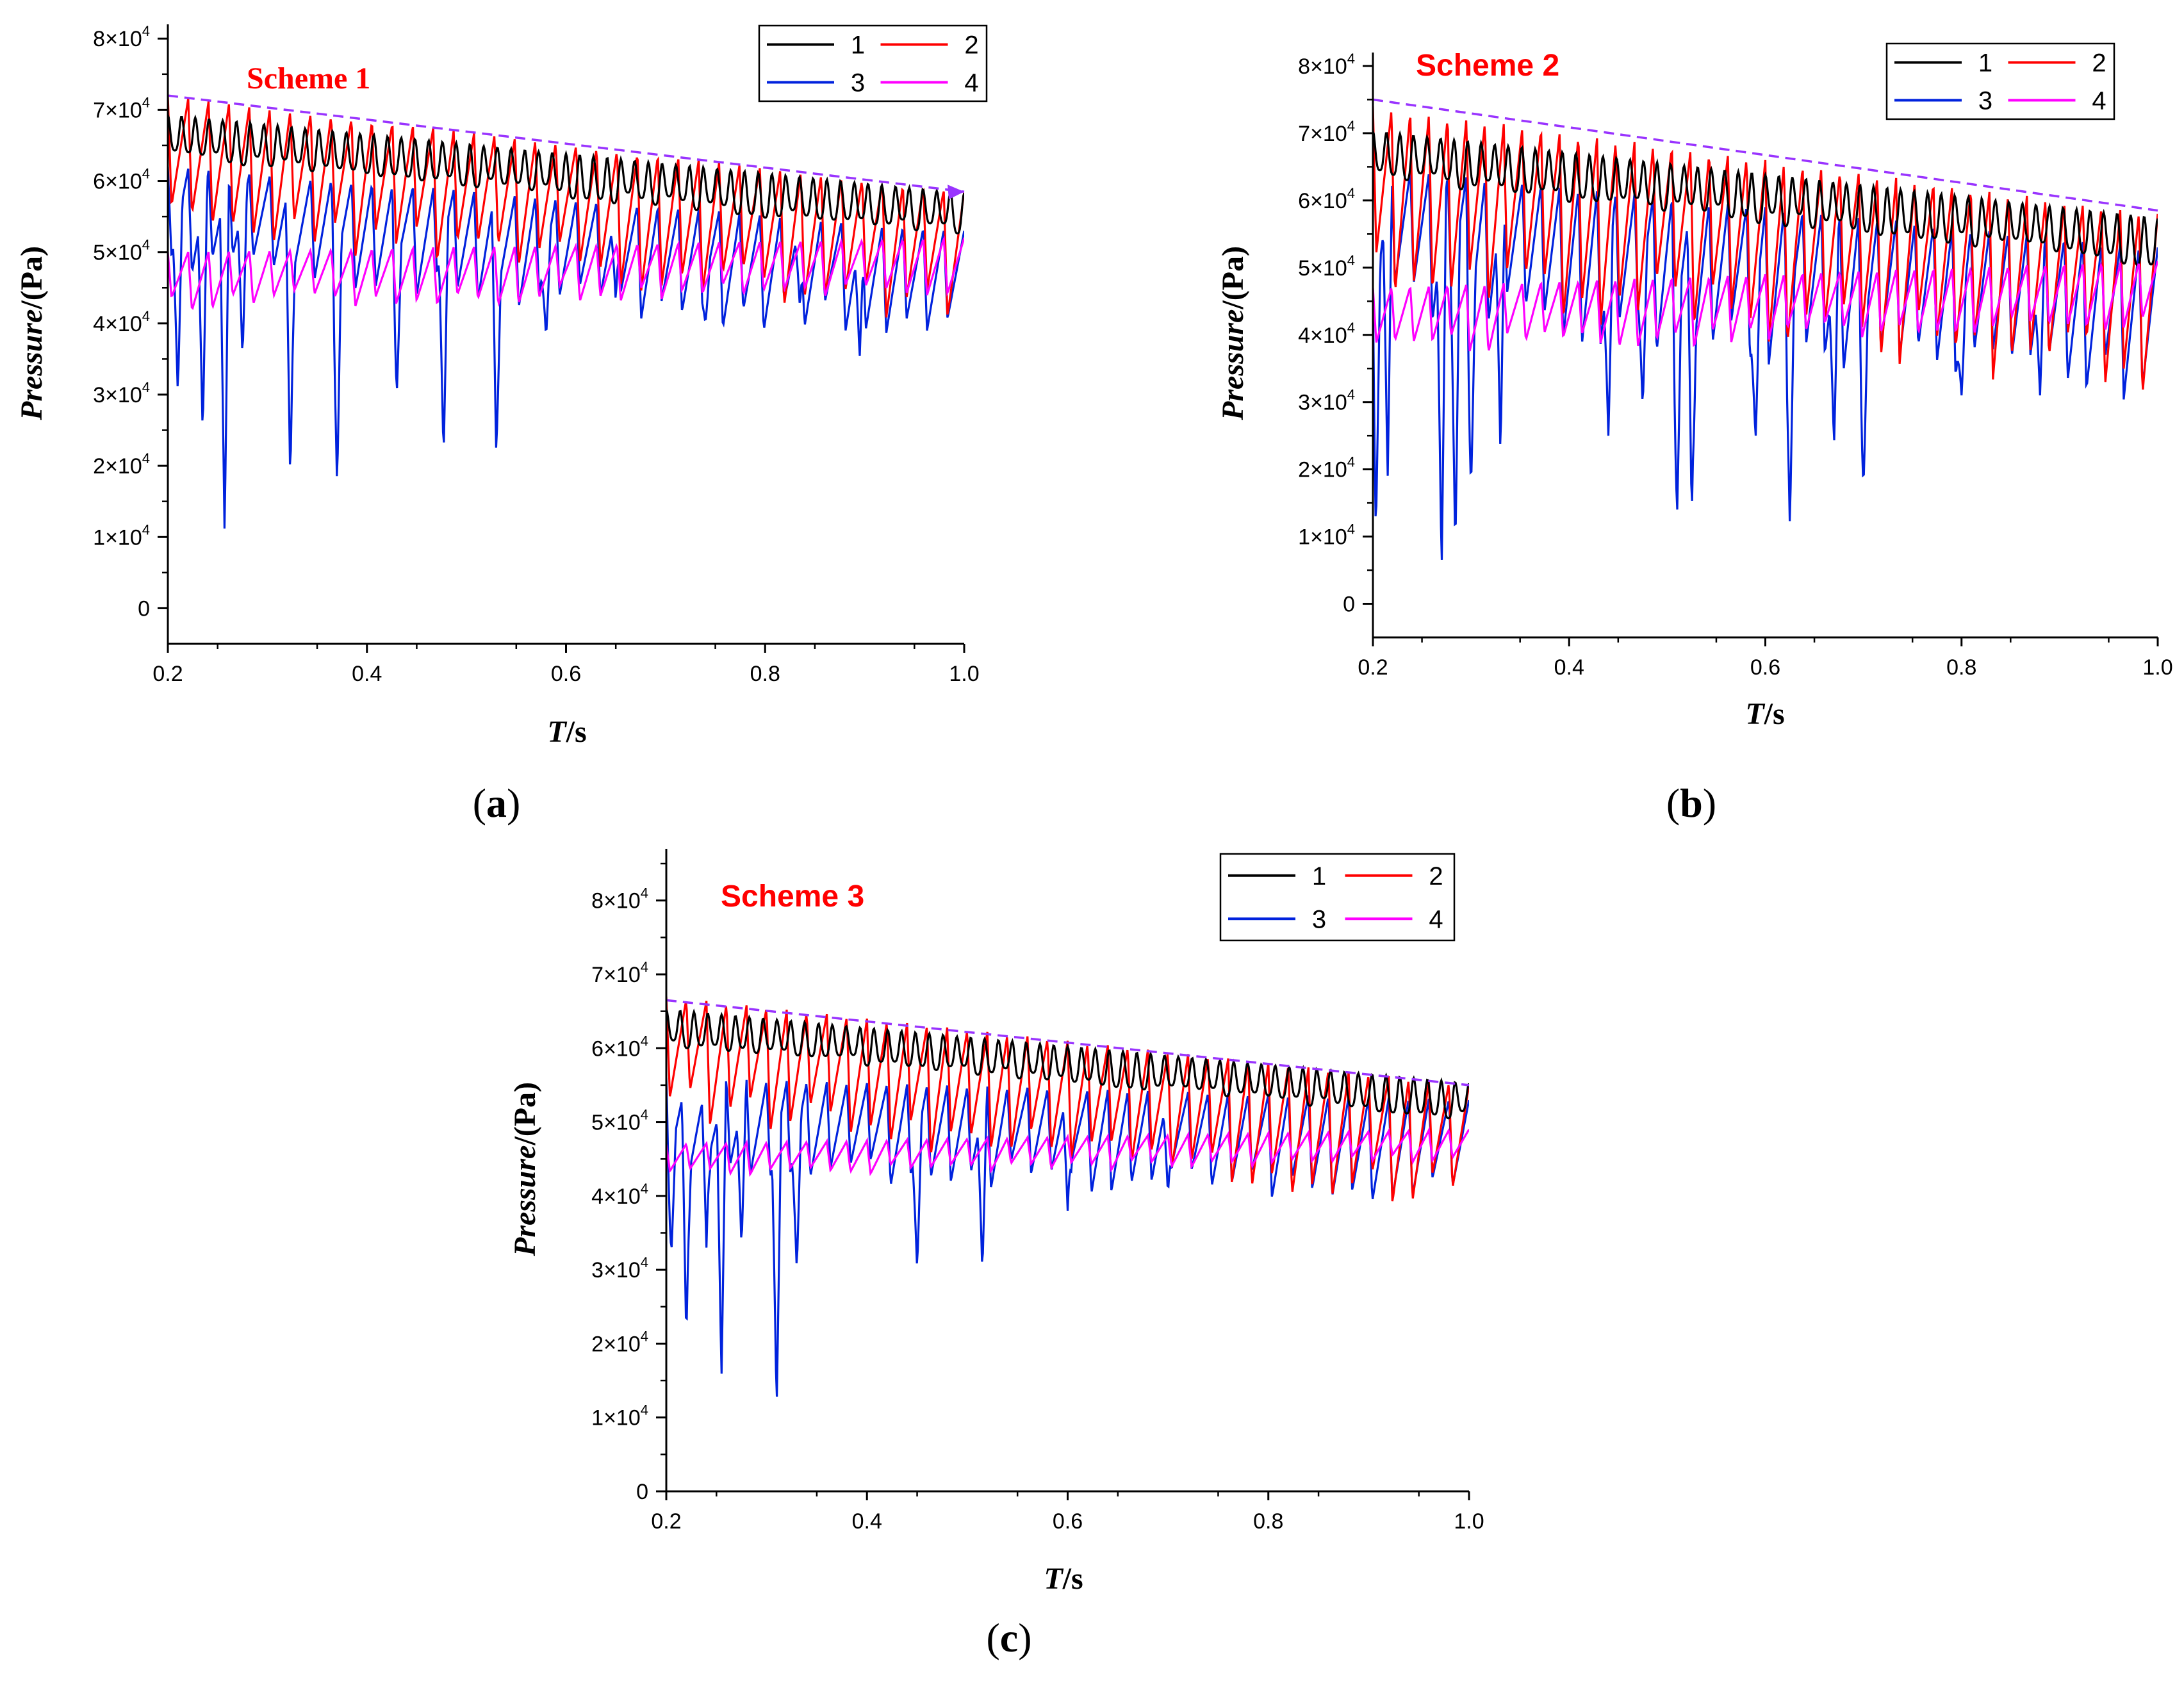  What do you see at coordinates (1487, 66) in the screenshot?
I see `scheme-label: Scheme 2` at bounding box center [1487, 66].